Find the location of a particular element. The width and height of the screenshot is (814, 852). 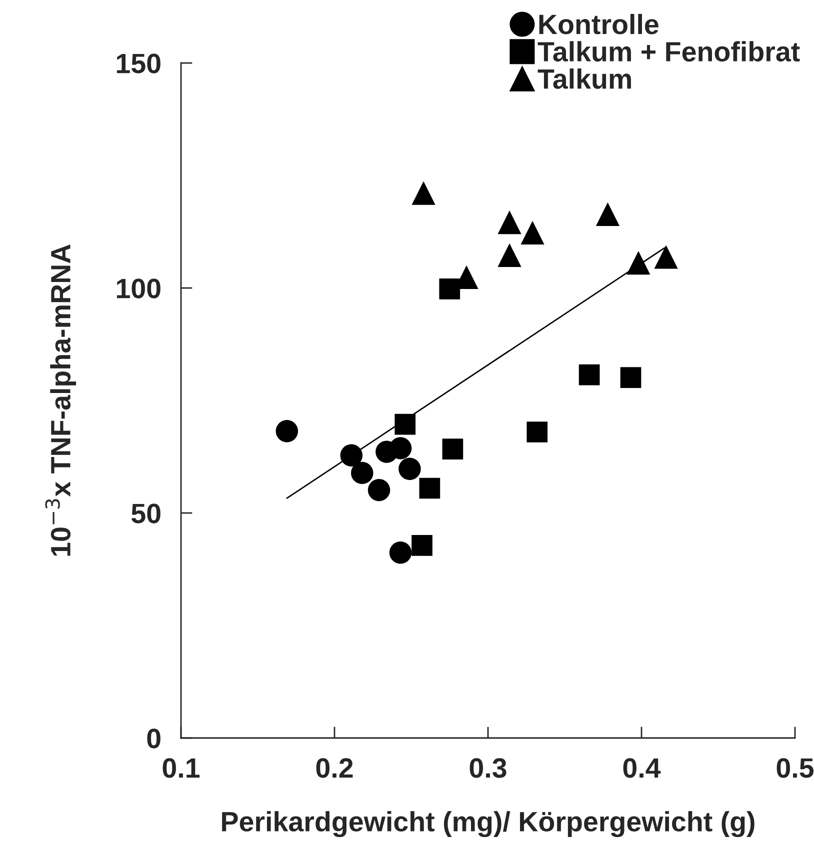

x-tick-label: 0.1 is located at coordinates (181, 768).